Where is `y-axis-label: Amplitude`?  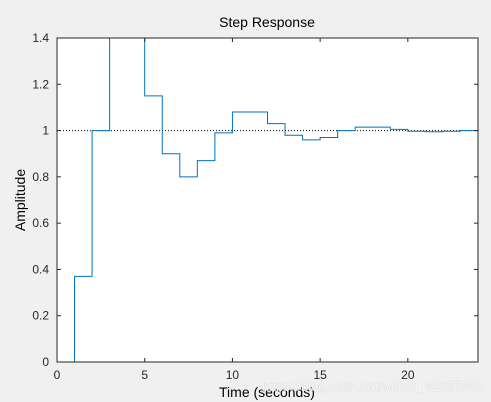 y-axis-label: Amplitude is located at coordinates (20, 200).